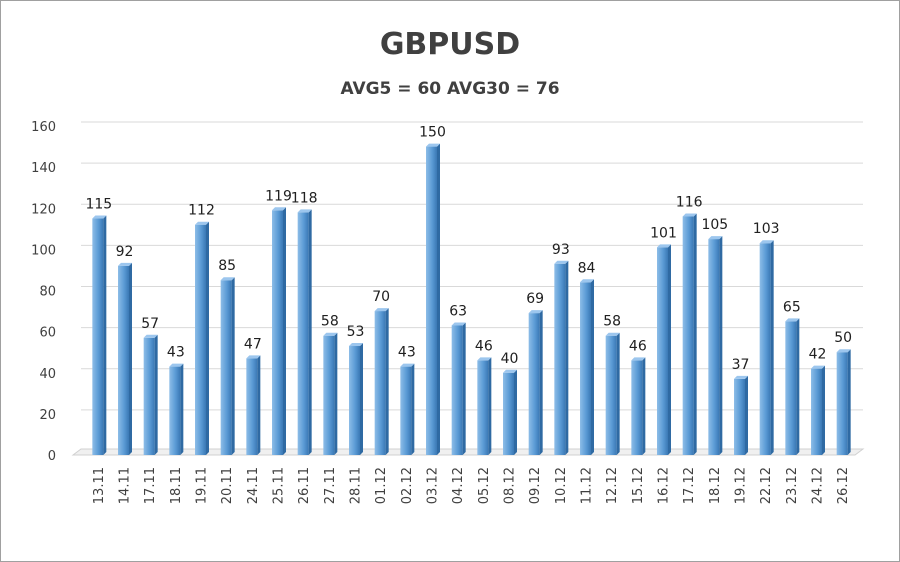 This screenshot has height=562, width=900. Describe the element at coordinates (99, 485) in the screenshot. I see `x-tick-label: 13.11` at that location.